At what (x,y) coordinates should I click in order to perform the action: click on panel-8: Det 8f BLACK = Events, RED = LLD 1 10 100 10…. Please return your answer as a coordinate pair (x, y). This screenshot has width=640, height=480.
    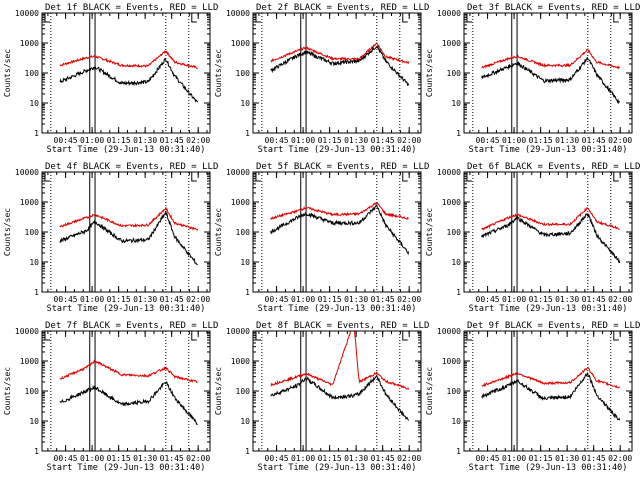
    Looking at the image, I should click on (321, 397).